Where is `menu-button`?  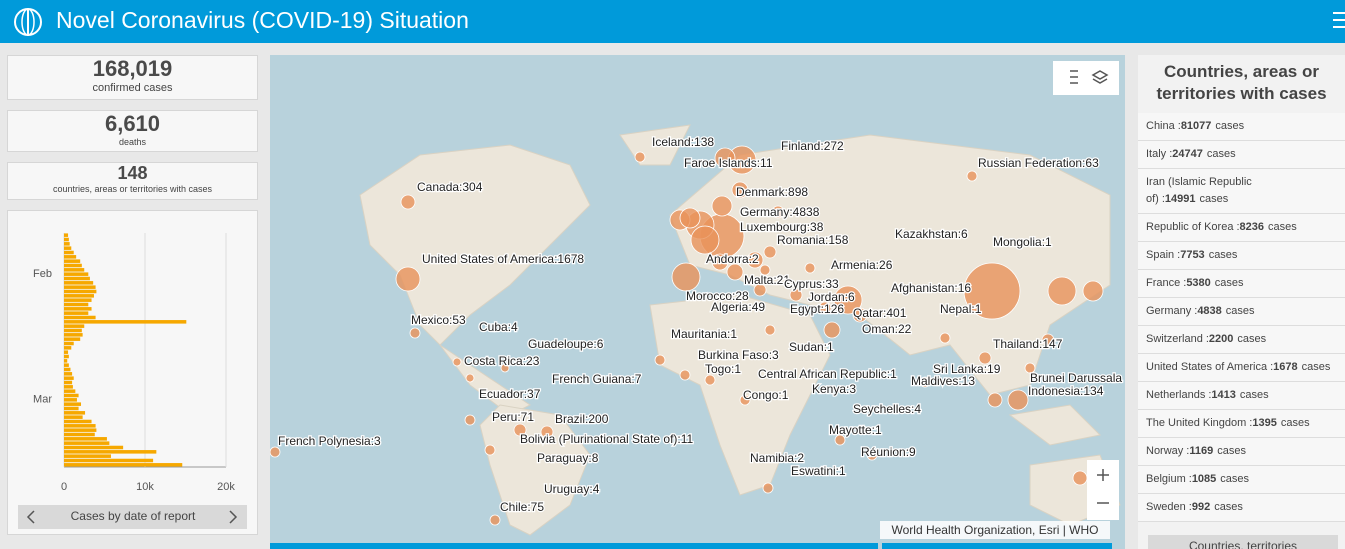 menu-button is located at coordinates (1339, 21).